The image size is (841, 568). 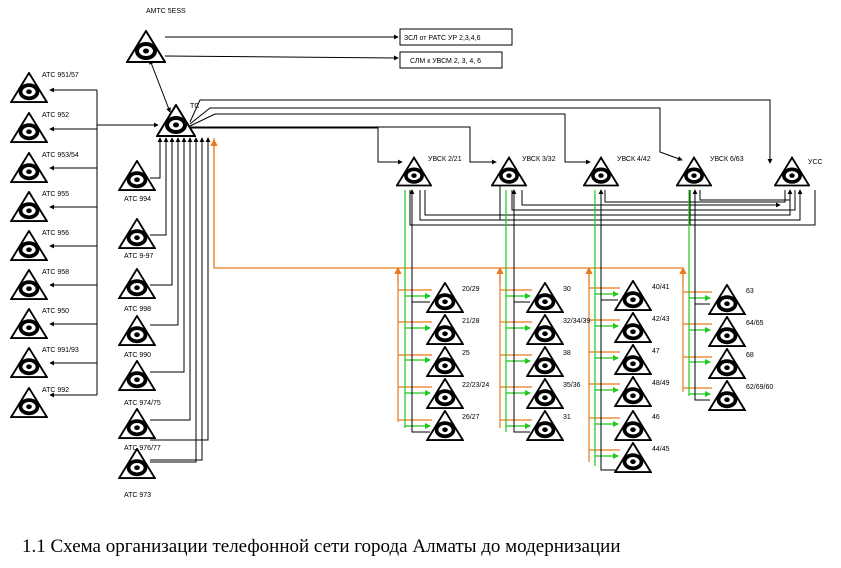 What do you see at coordinates (142, 448) in the screenshot?
I see `node-mid-5-label: АТС 976/77` at bounding box center [142, 448].